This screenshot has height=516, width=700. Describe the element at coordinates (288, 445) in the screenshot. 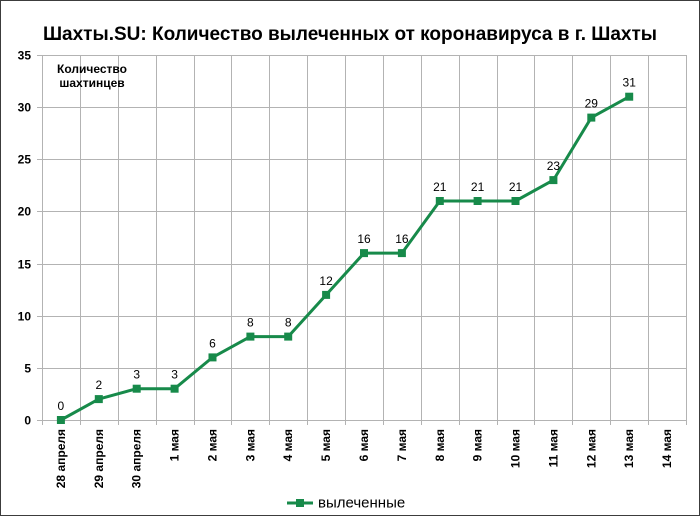

I see `x-tick-label: 4 мая` at that location.